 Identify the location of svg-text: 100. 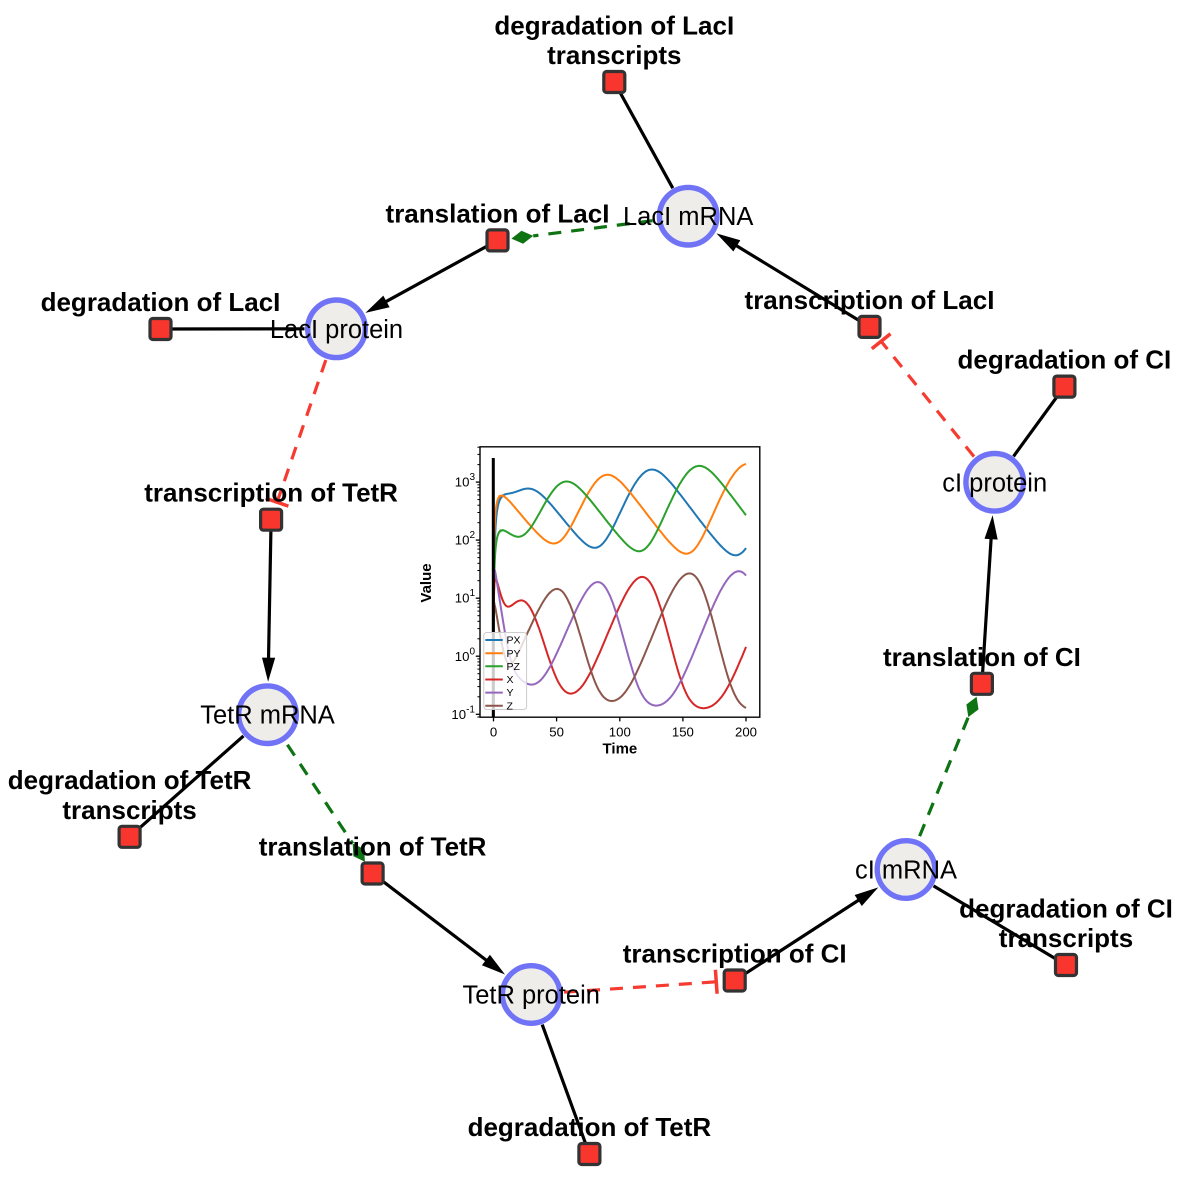
(620, 732).